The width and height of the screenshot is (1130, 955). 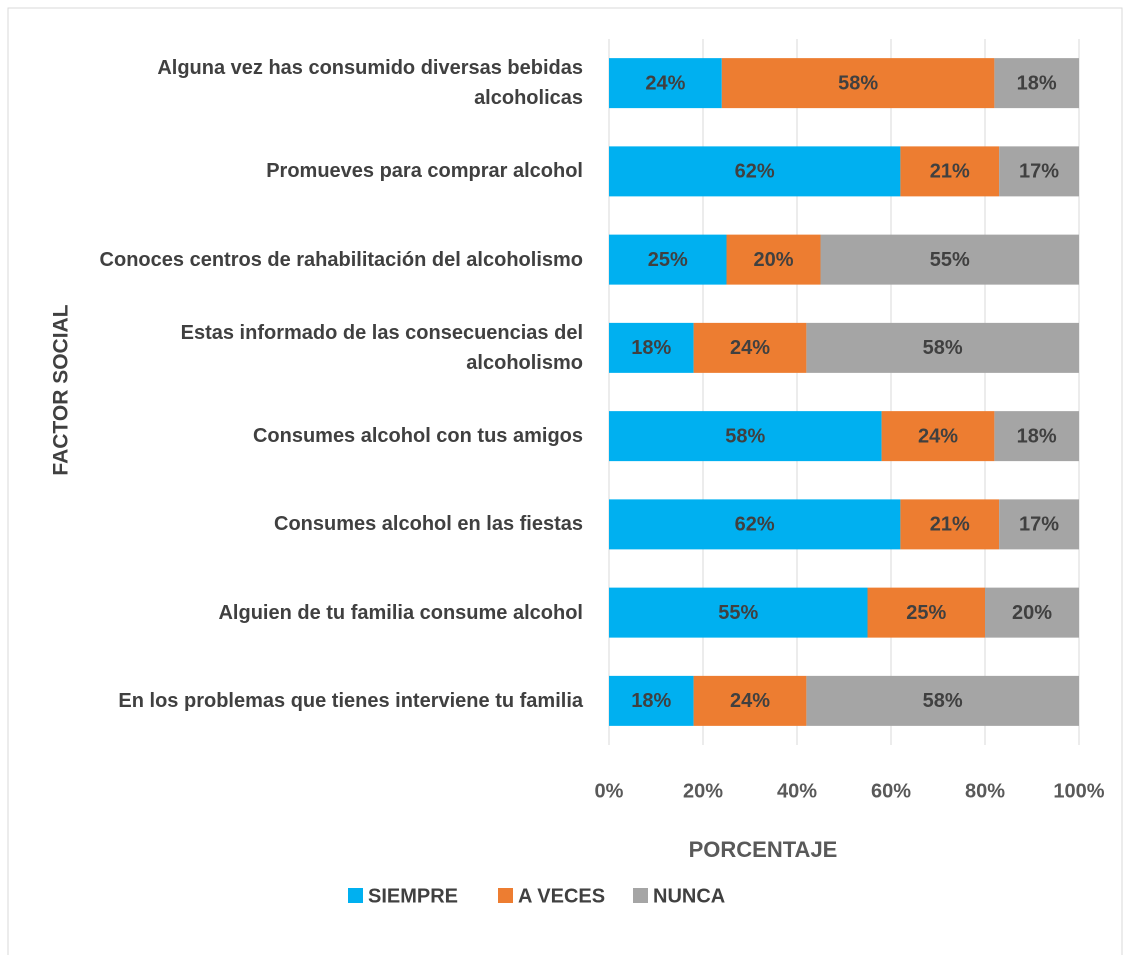 I want to click on x-tick-label: 40%, so click(x=797, y=791).